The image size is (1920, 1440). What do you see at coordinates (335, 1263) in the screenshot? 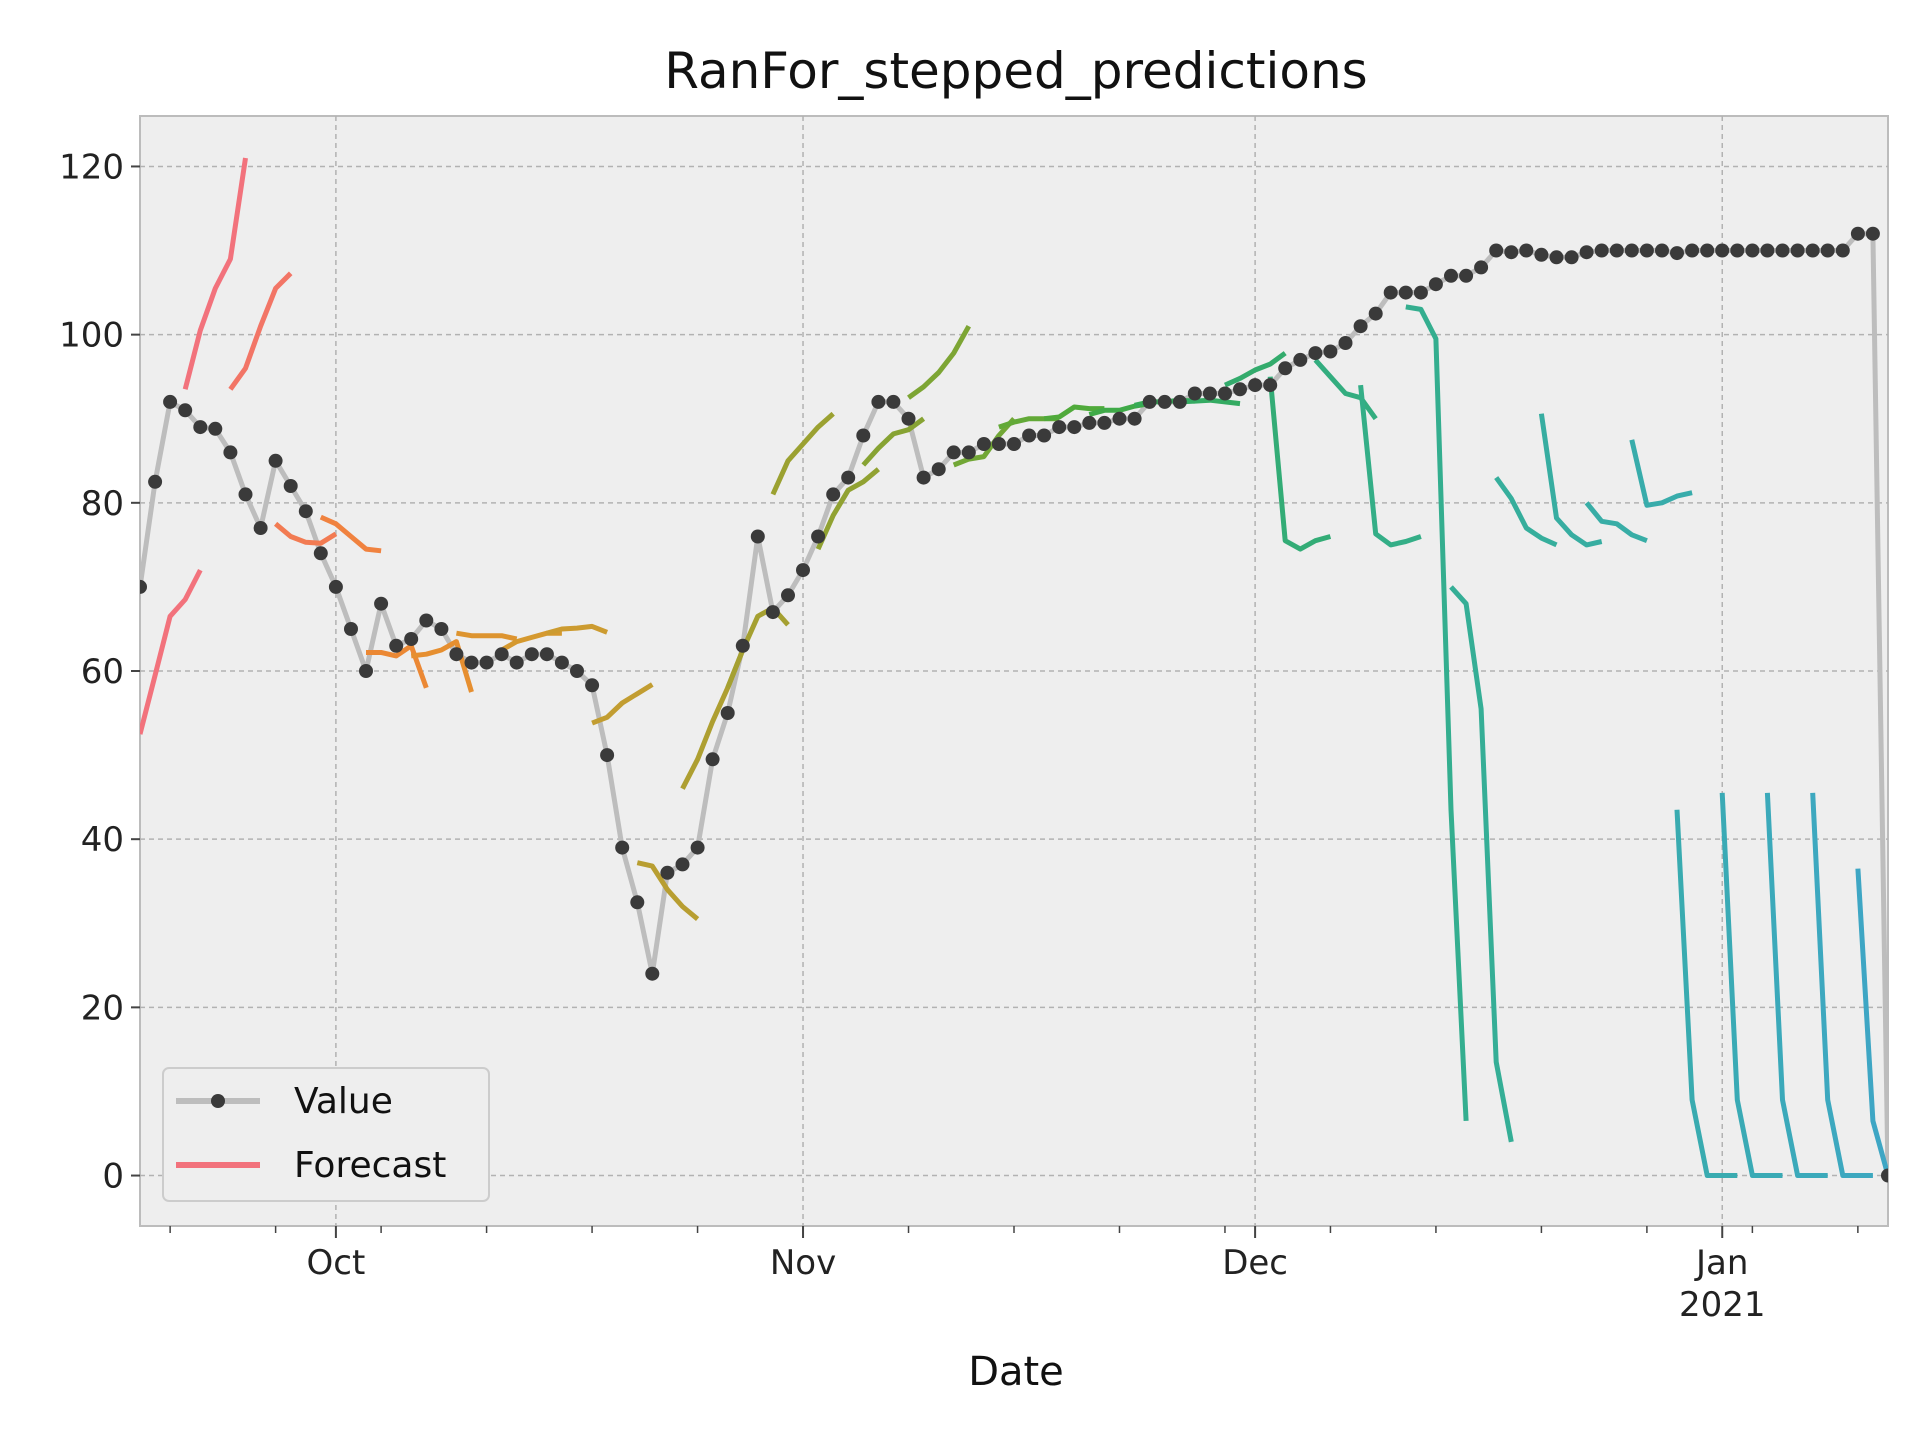
I see `x-tick-label: Oct` at bounding box center [335, 1263].